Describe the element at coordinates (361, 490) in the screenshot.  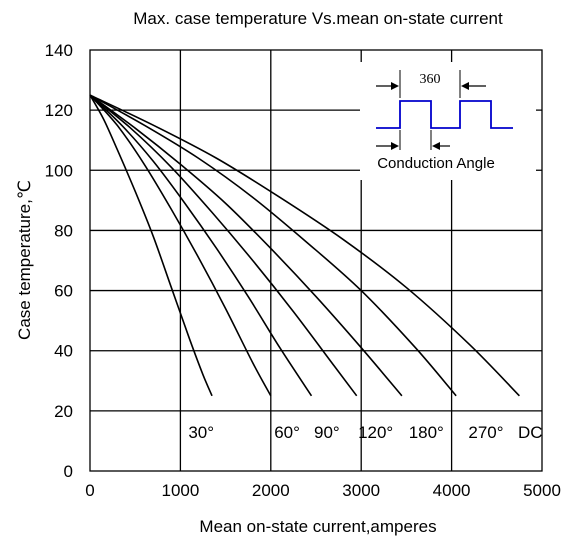
I see `x-tick-label: 3000` at that location.